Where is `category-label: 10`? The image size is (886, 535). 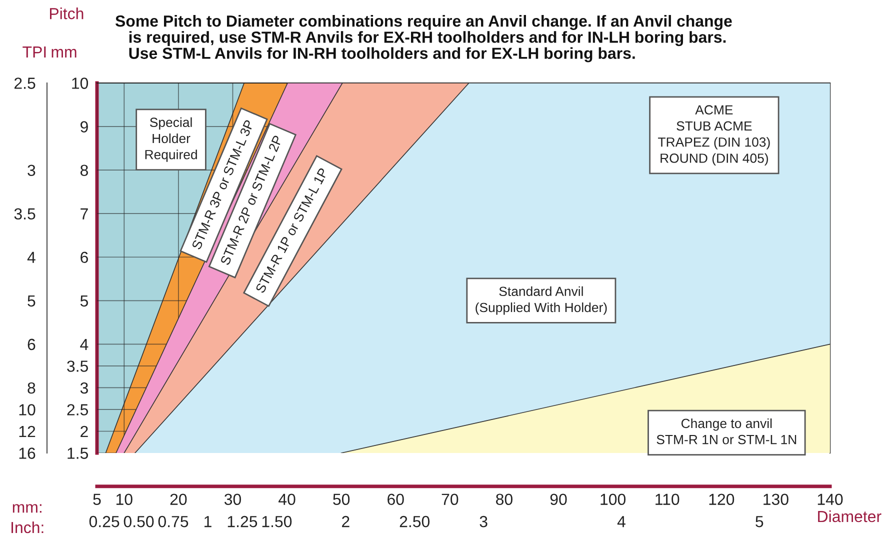
category-label: 10 is located at coordinates (27, 410).